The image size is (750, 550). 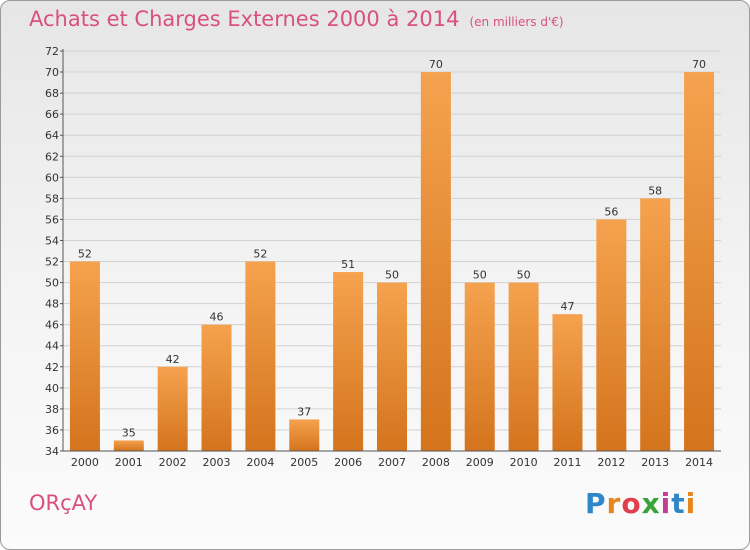 What do you see at coordinates (217, 317) in the screenshot?
I see `data-label: 46` at bounding box center [217, 317].